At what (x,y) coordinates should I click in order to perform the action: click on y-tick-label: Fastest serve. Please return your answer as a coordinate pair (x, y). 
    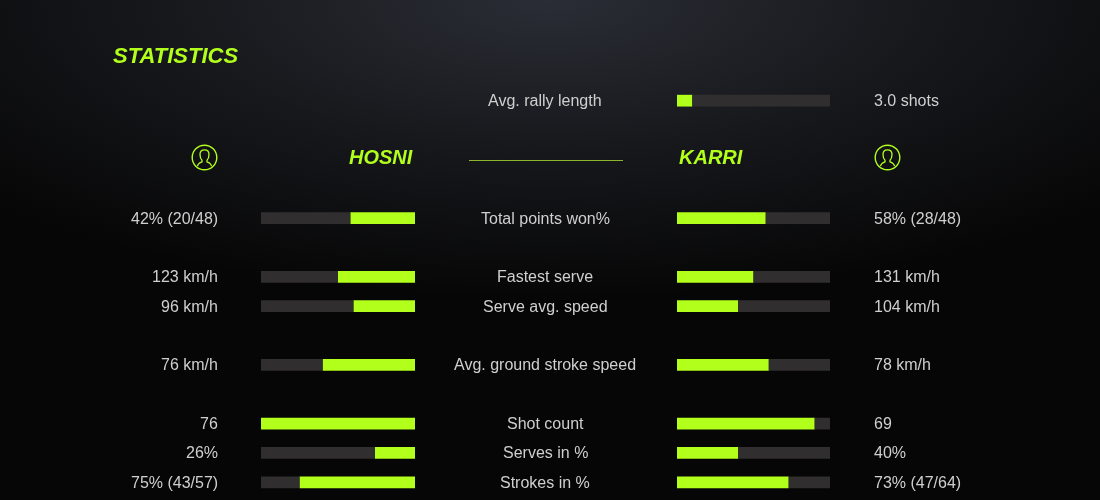
    Looking at the image, I should click on (545, 276).